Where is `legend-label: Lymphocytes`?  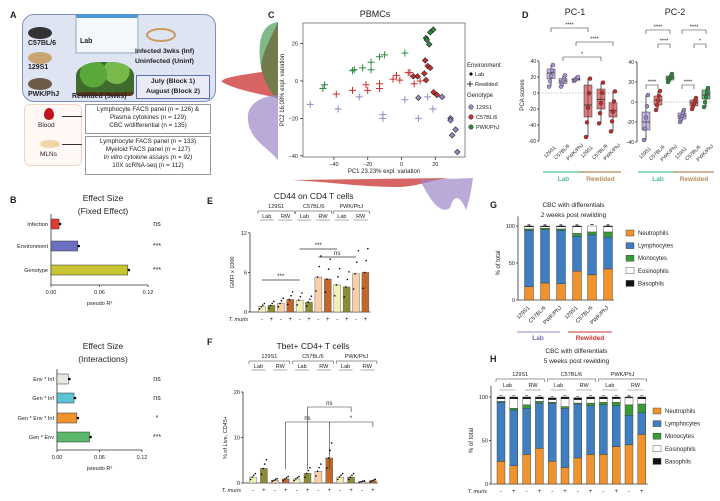
legend-label: Lymphocytes is located at coordinates (682, 425).